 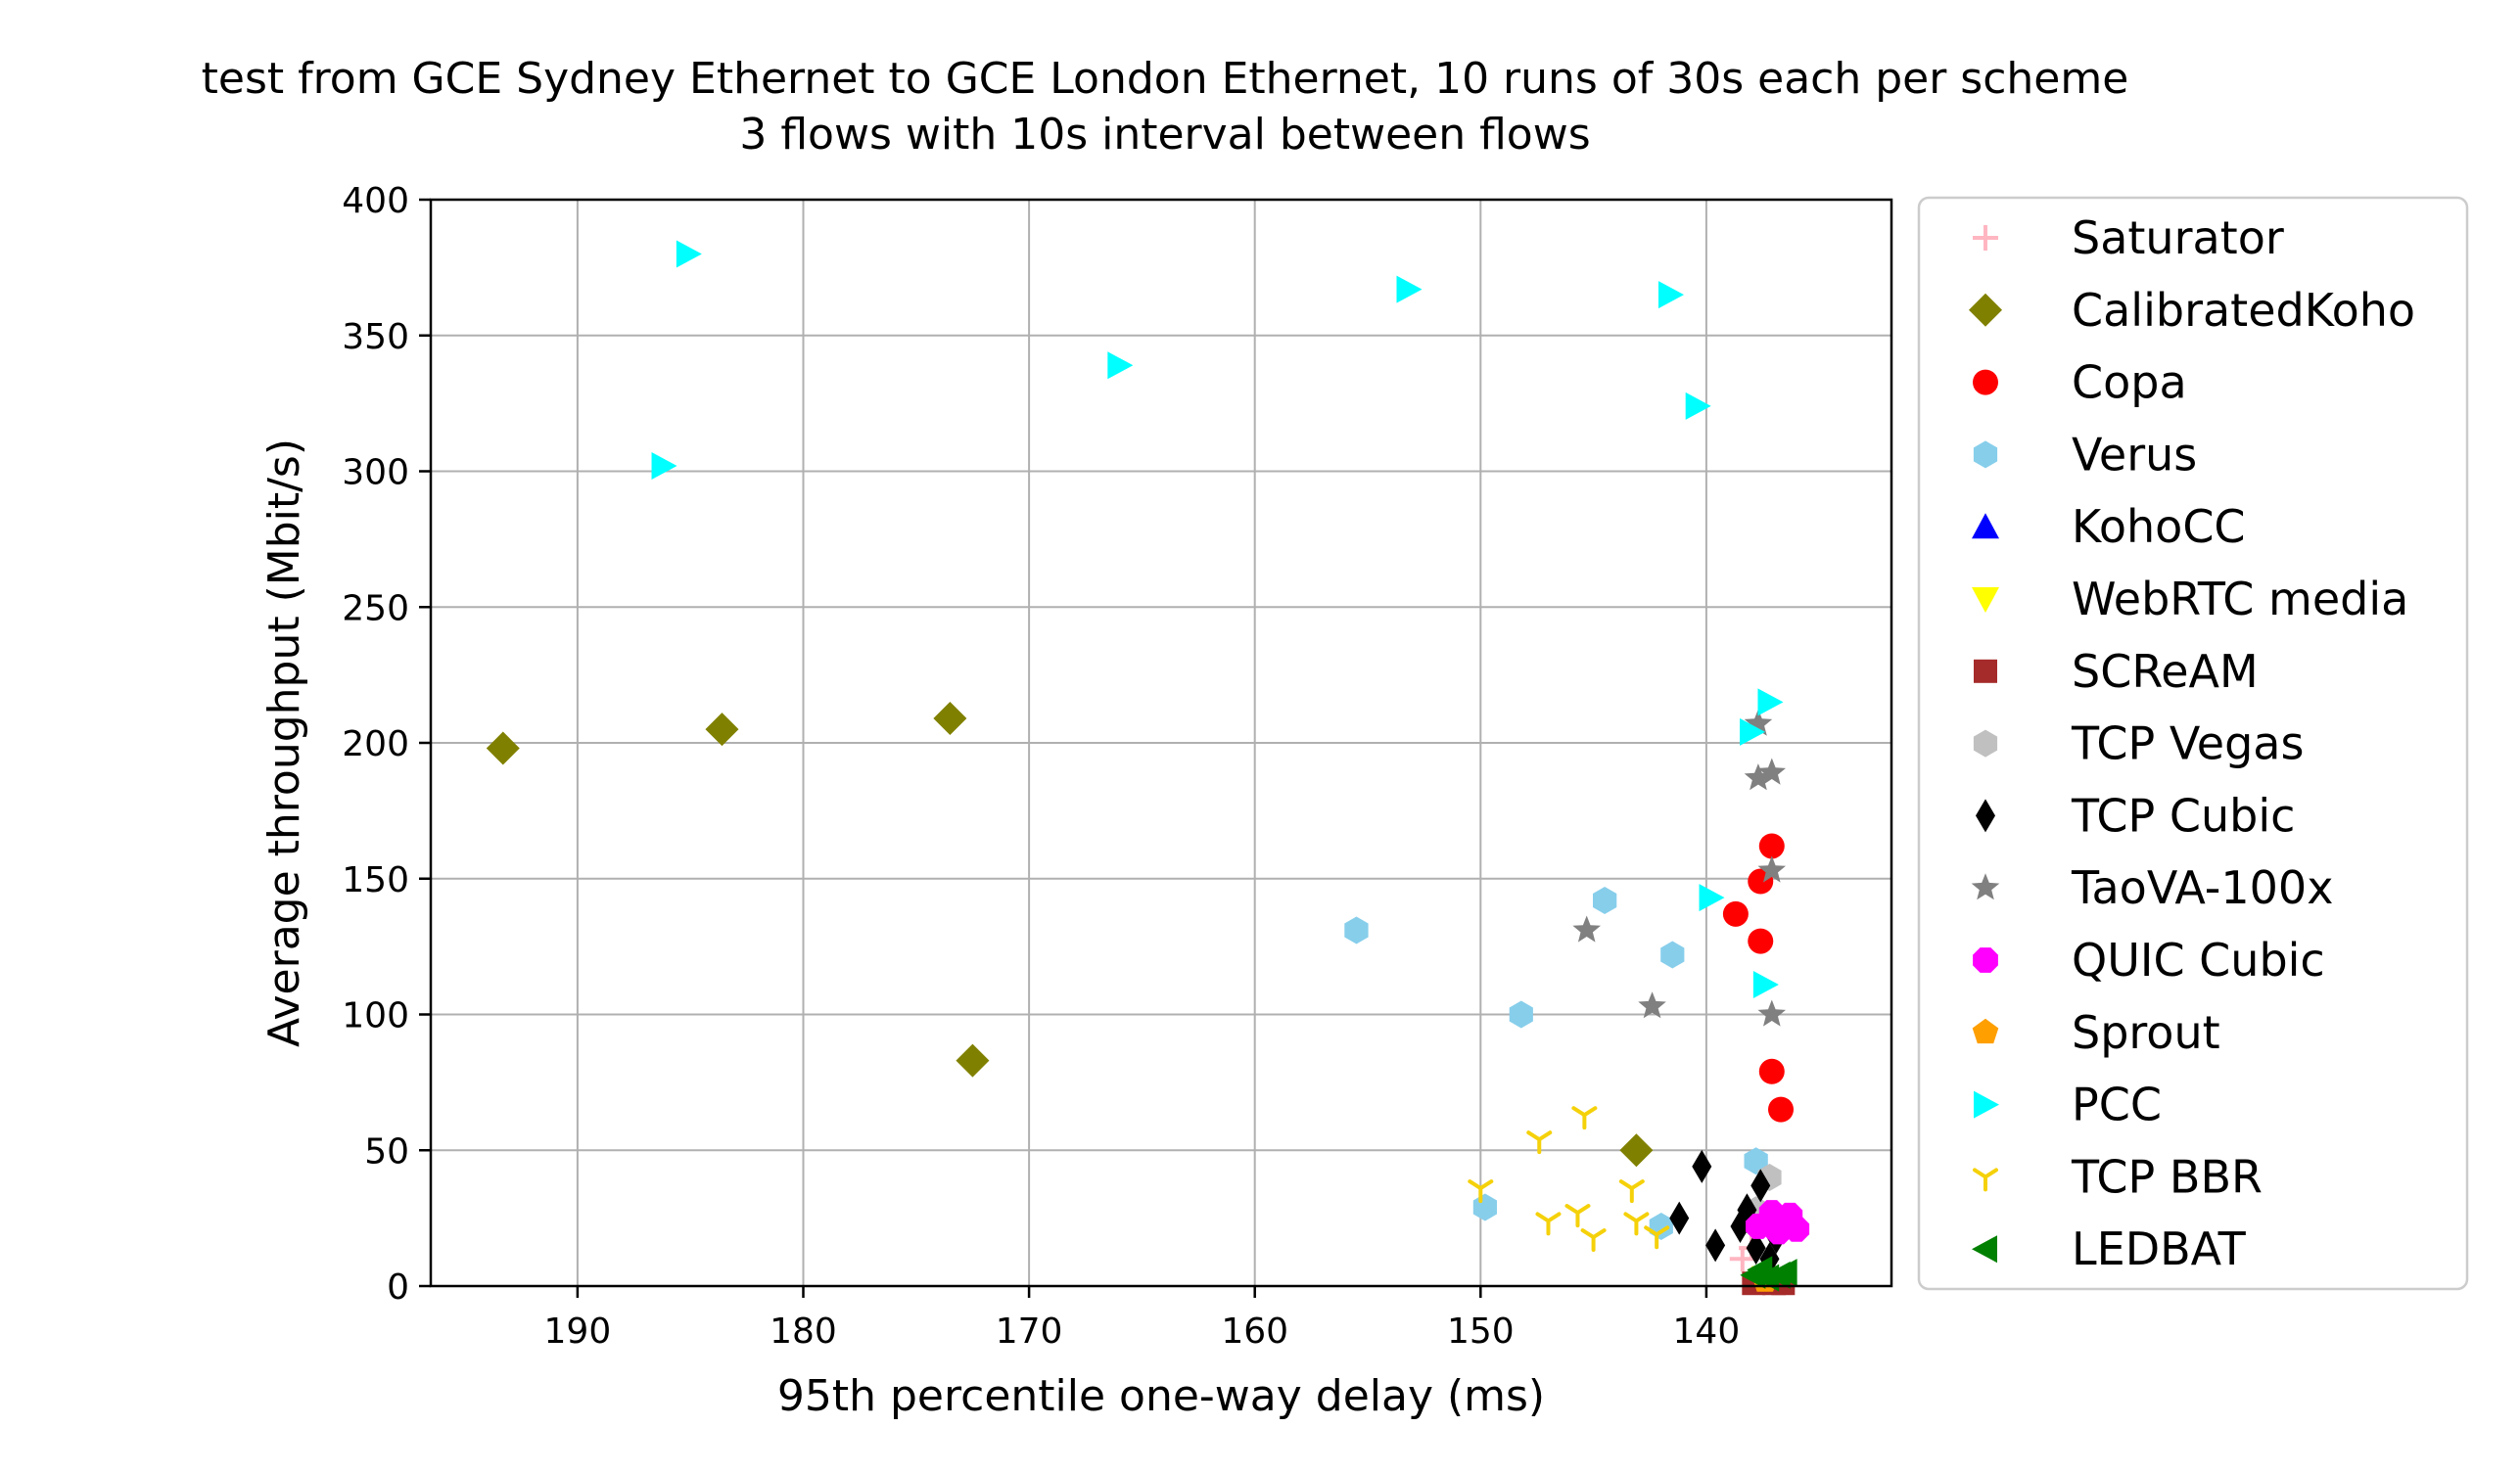 I want to click on legend-label: Verus, so click(x=2134, y=454).